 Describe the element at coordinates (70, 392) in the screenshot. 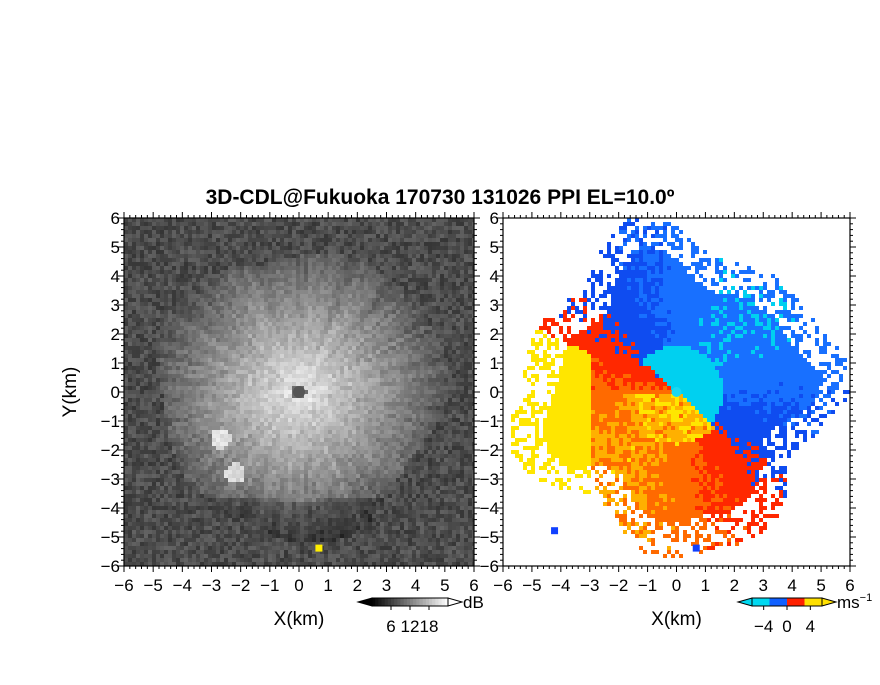

I see `y-axis-label: Y(km)` at that location.